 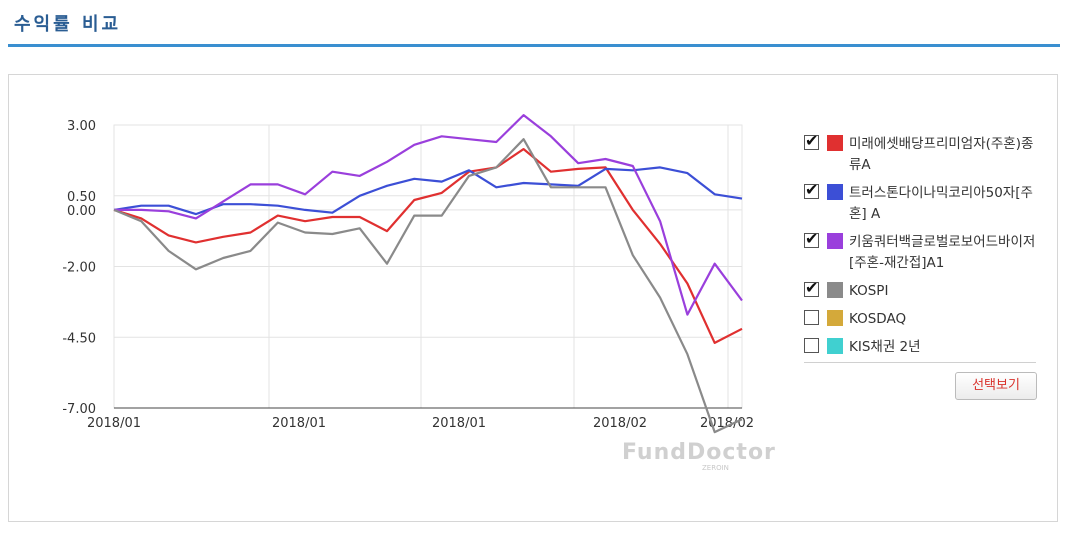 What do you see at coordinates (921, 290) in the screenshot?
I see `legend-item: ✔ KOSPI` at bounding box center [921, 290].